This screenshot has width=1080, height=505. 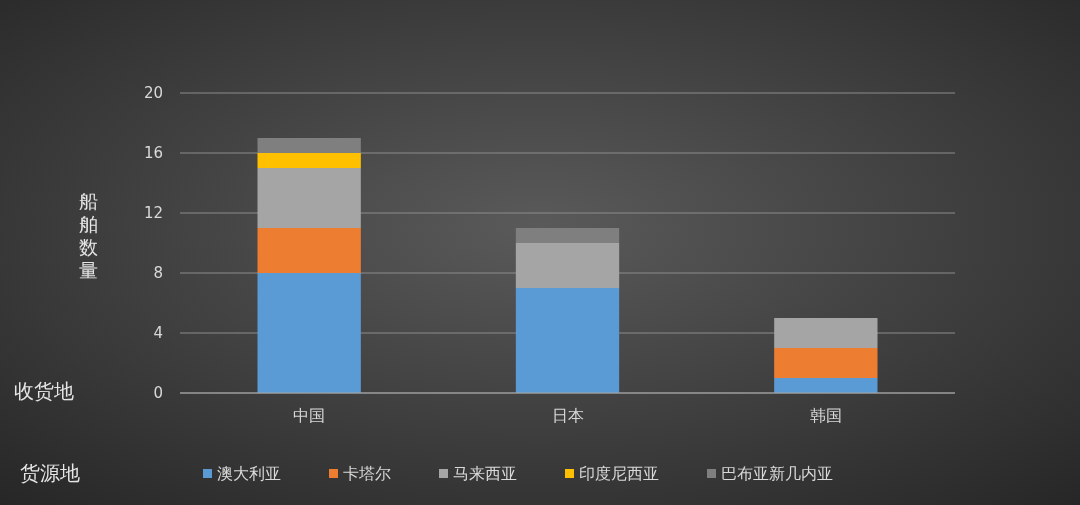 I want to click on x-tick-label: 日本, so click(x=567, y=415).